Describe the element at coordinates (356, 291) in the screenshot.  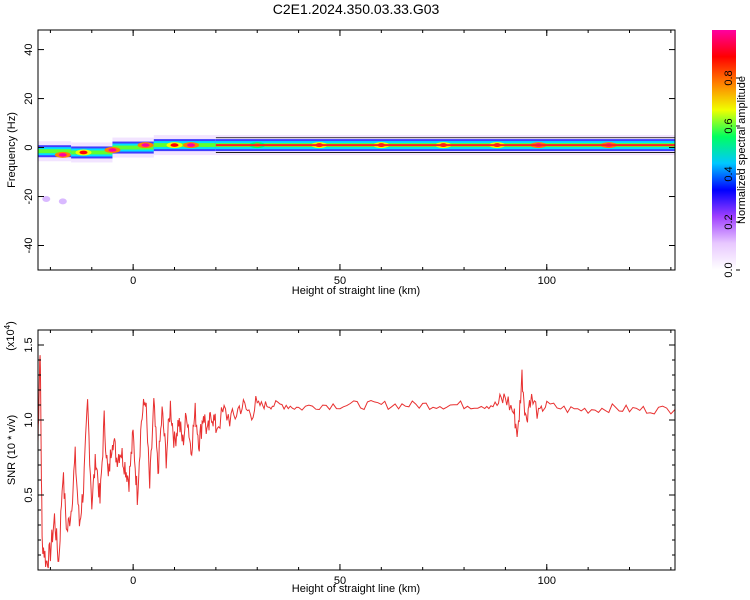
I see `spectrogram-x-label: Height of straight line (km)` at that location.